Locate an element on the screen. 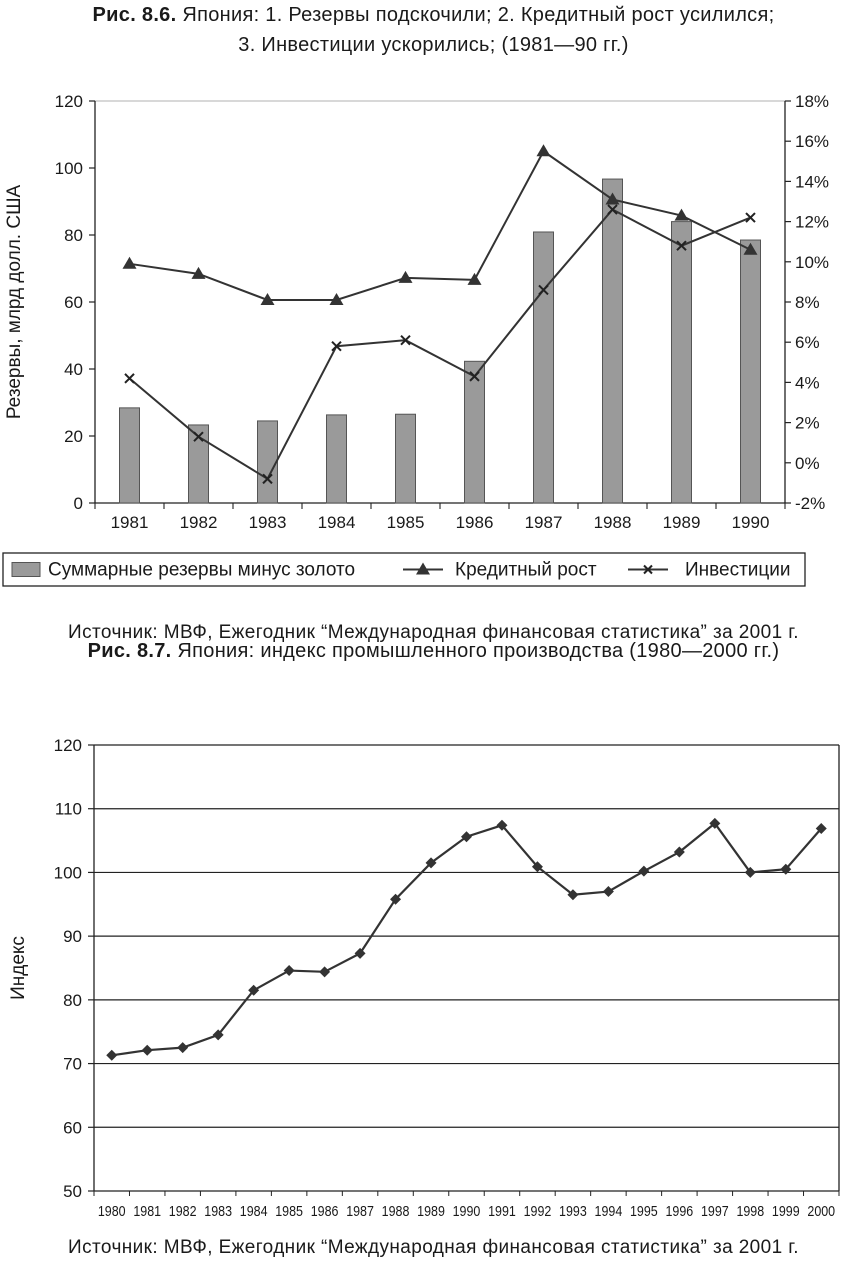 The height and width of the screenshot is (1269, 867). legend-swatch-investment-marker is located at coordinates (648, 569).